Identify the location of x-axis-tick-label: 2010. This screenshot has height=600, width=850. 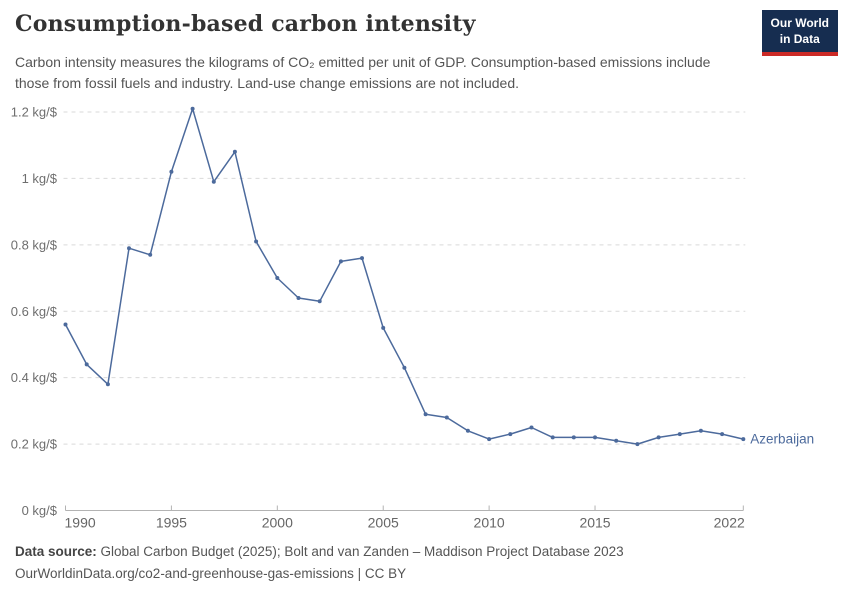
(489, 523).